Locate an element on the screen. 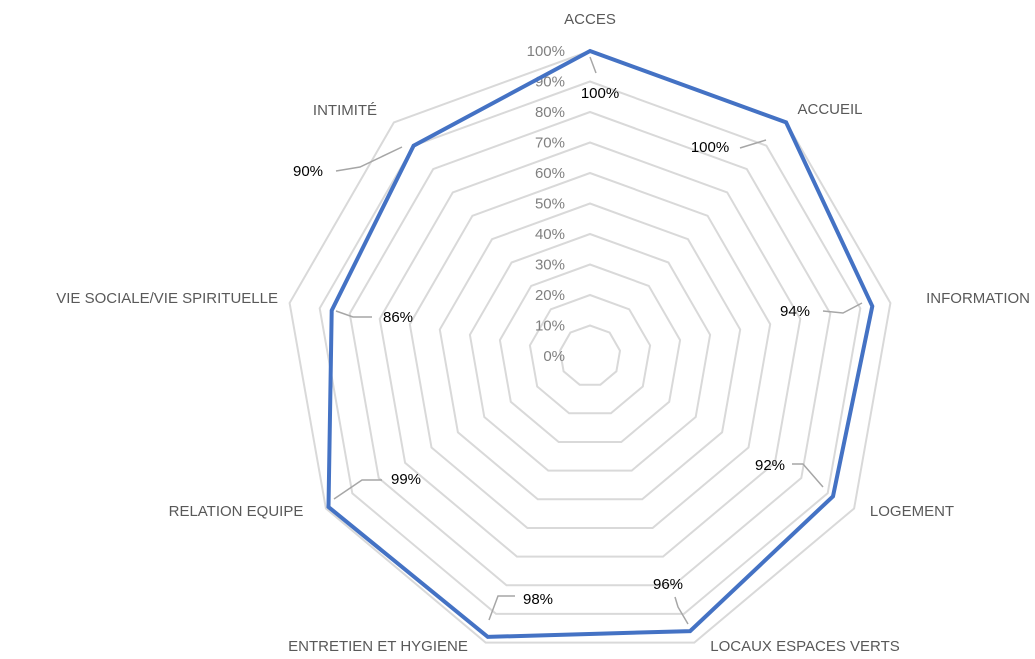  data-label-locaux-espaces-verts: 96% is located at coordinates (668, 584).